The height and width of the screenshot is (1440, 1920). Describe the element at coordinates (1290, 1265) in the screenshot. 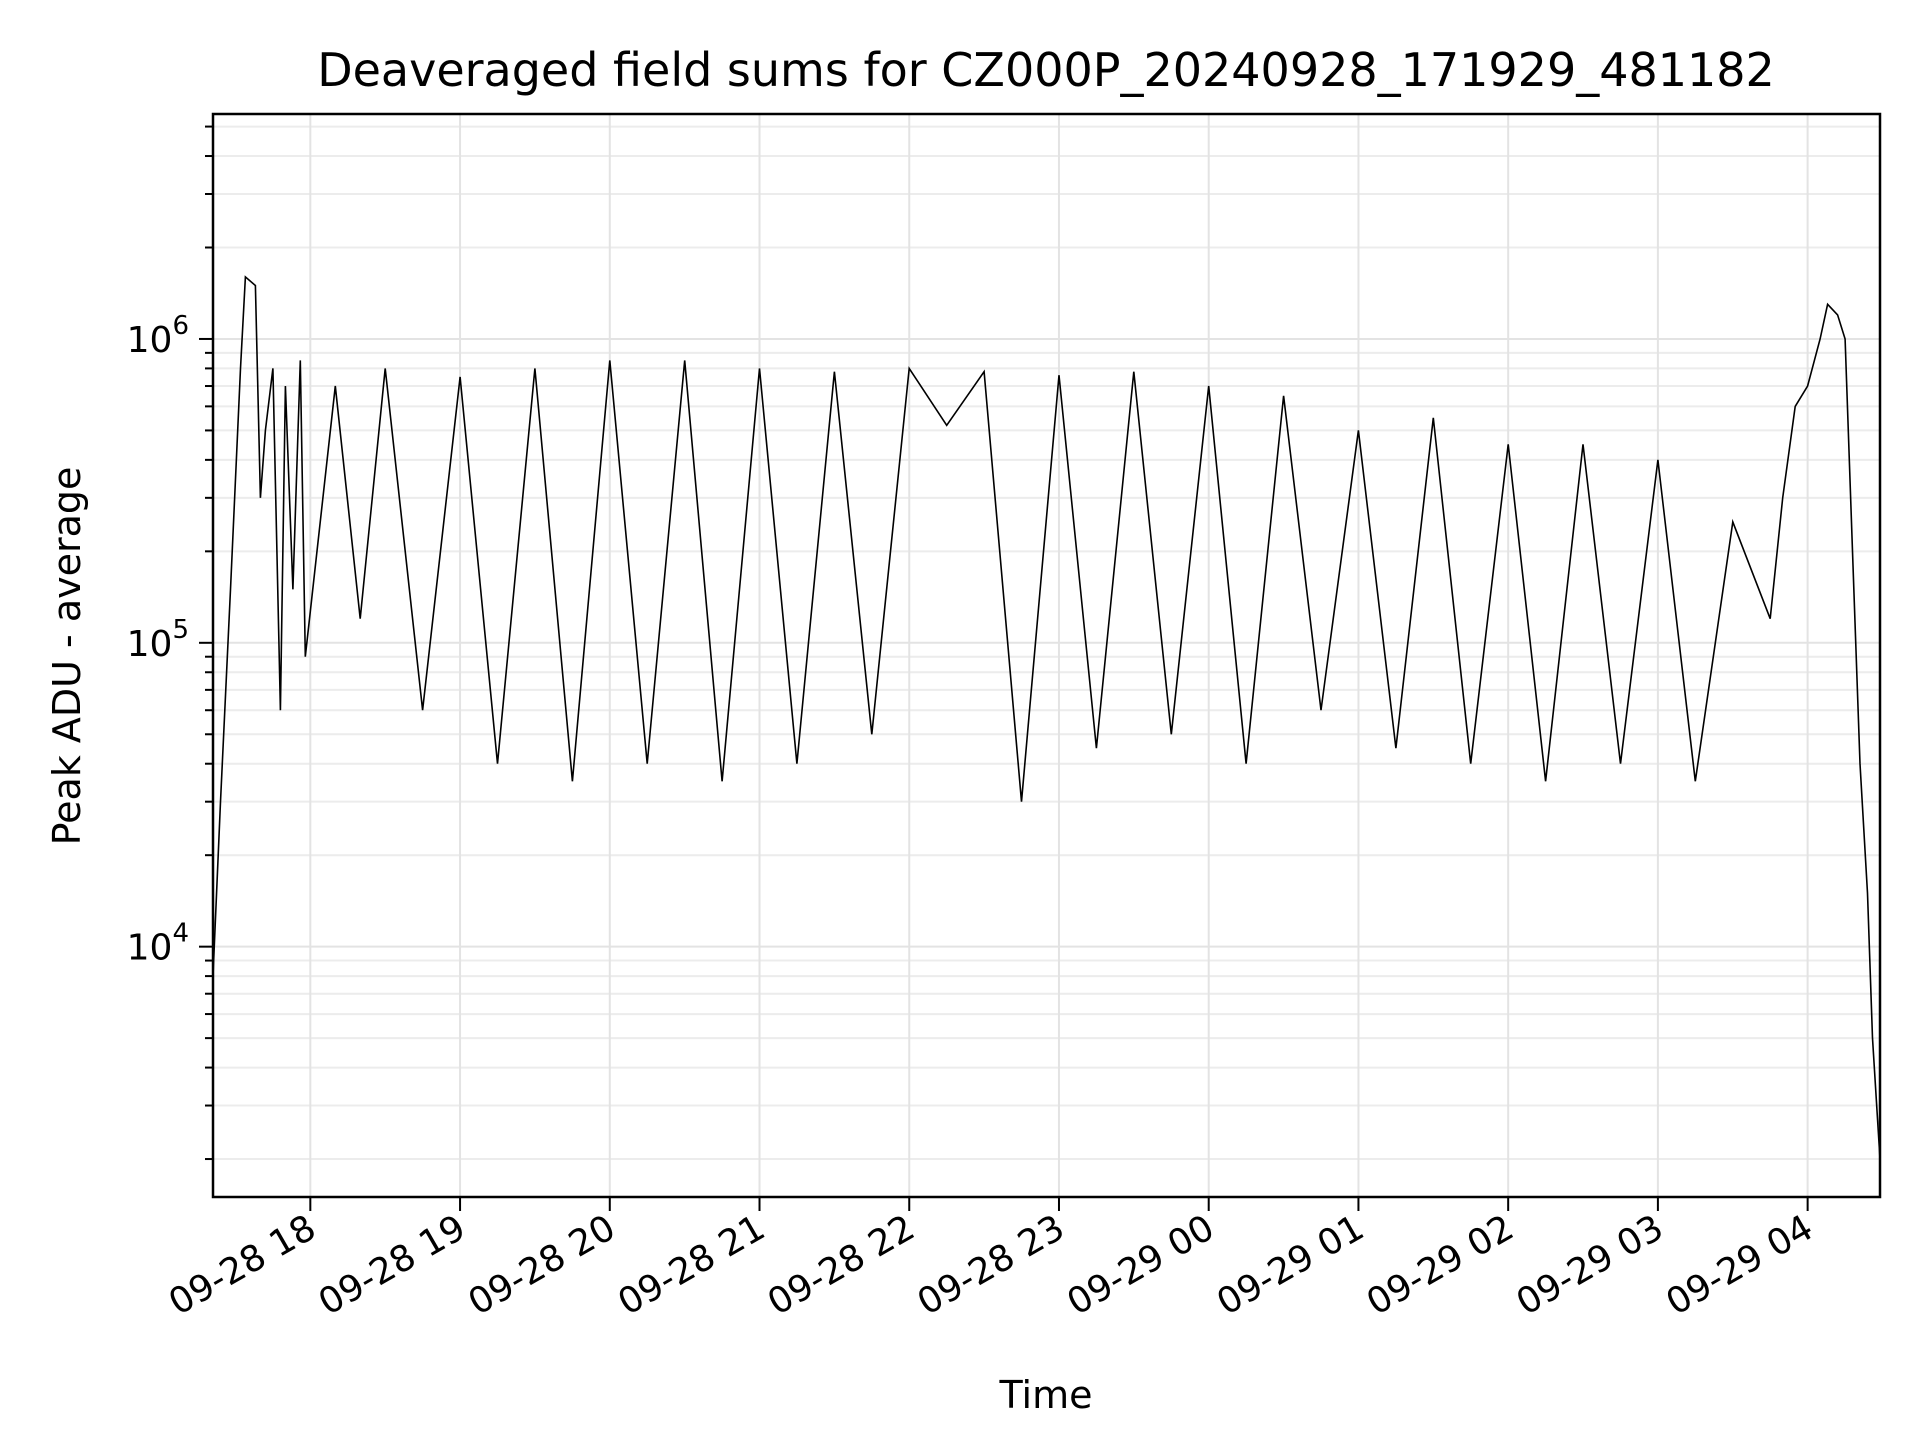

I see `x-tick-label: 09-29 01` at that location.